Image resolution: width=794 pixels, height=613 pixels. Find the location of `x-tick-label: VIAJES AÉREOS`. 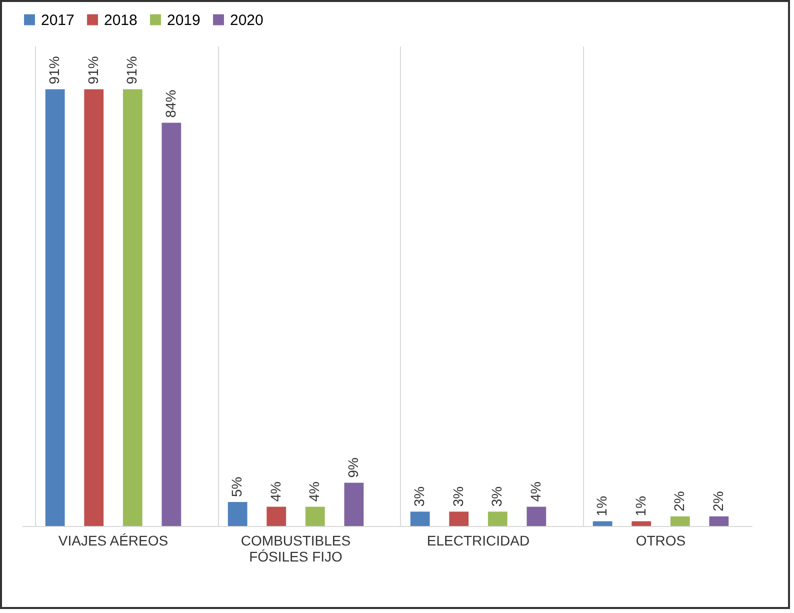

x-tick-label: VIAJES AÉREOS is located at coordinates (113, 540).